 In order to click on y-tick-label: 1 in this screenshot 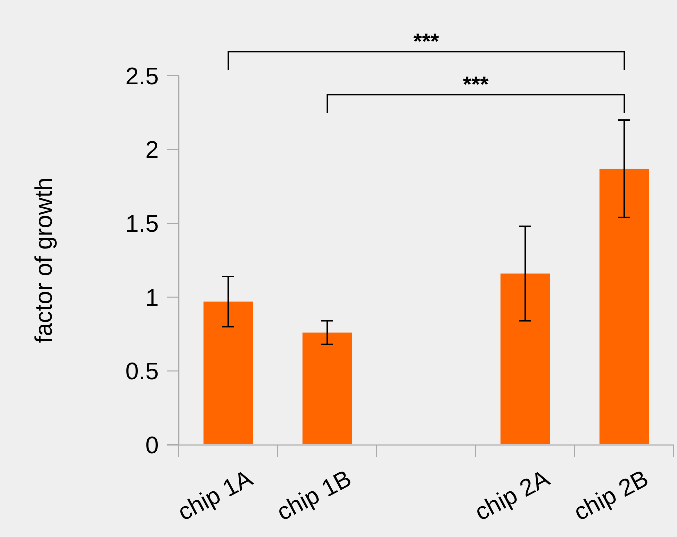, I will do `click(152, 298)`.